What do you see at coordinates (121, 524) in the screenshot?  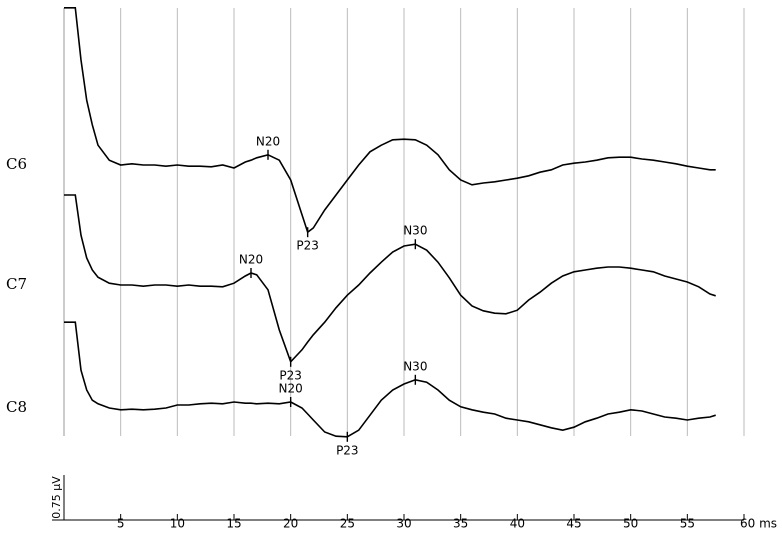 I see `x-tick-label: 5` at bounding box center [121, 524].